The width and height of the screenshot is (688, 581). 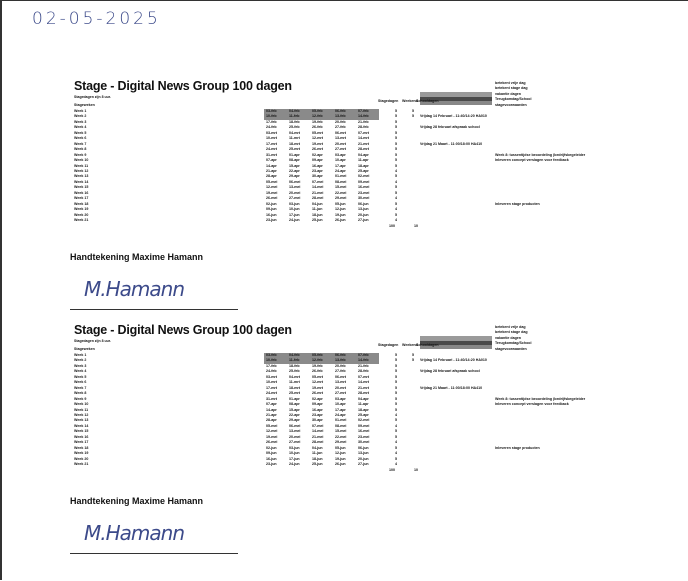 I want to click on week-label: Week 7, so click(x=80, y=143).